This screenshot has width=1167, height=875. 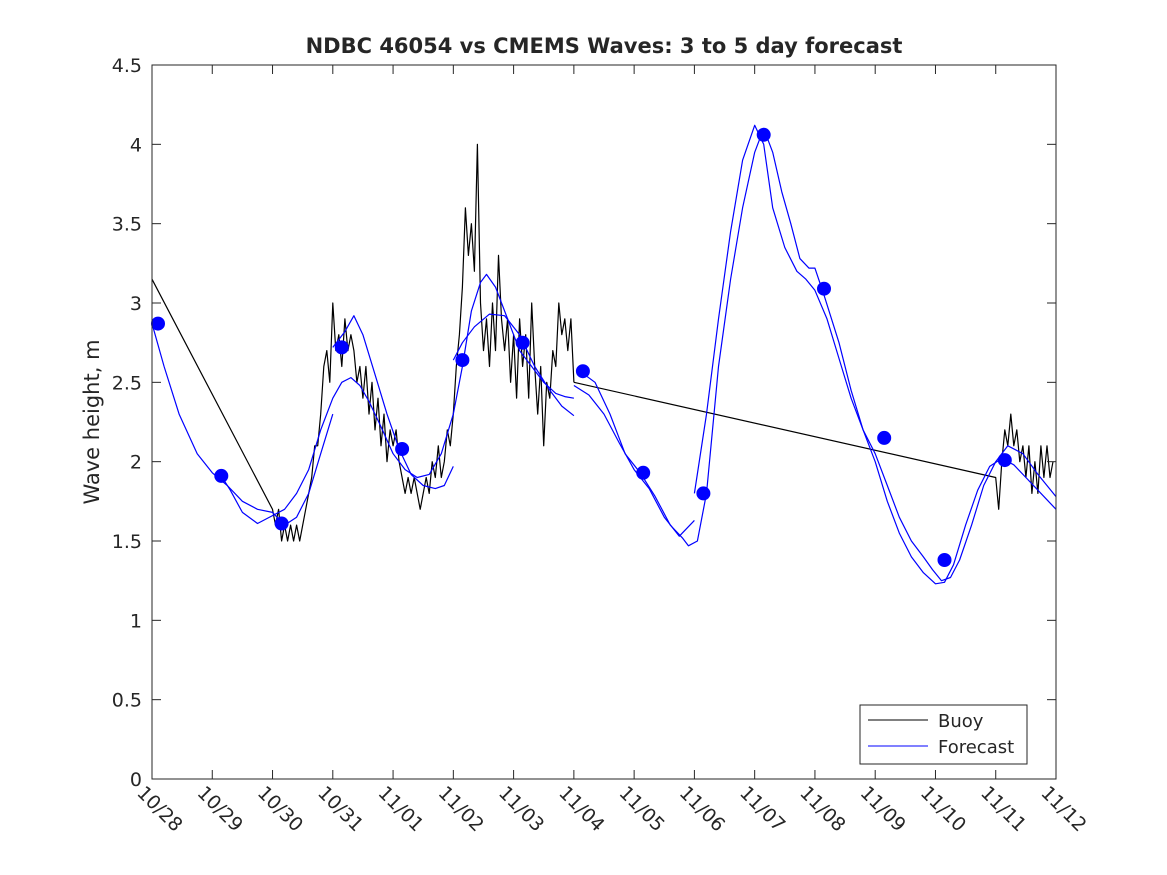 What do you see at coordinates (159, 809) in the screenshot?
I see `x-tick-label-0: 10/28` at bounding box center [159, 809].